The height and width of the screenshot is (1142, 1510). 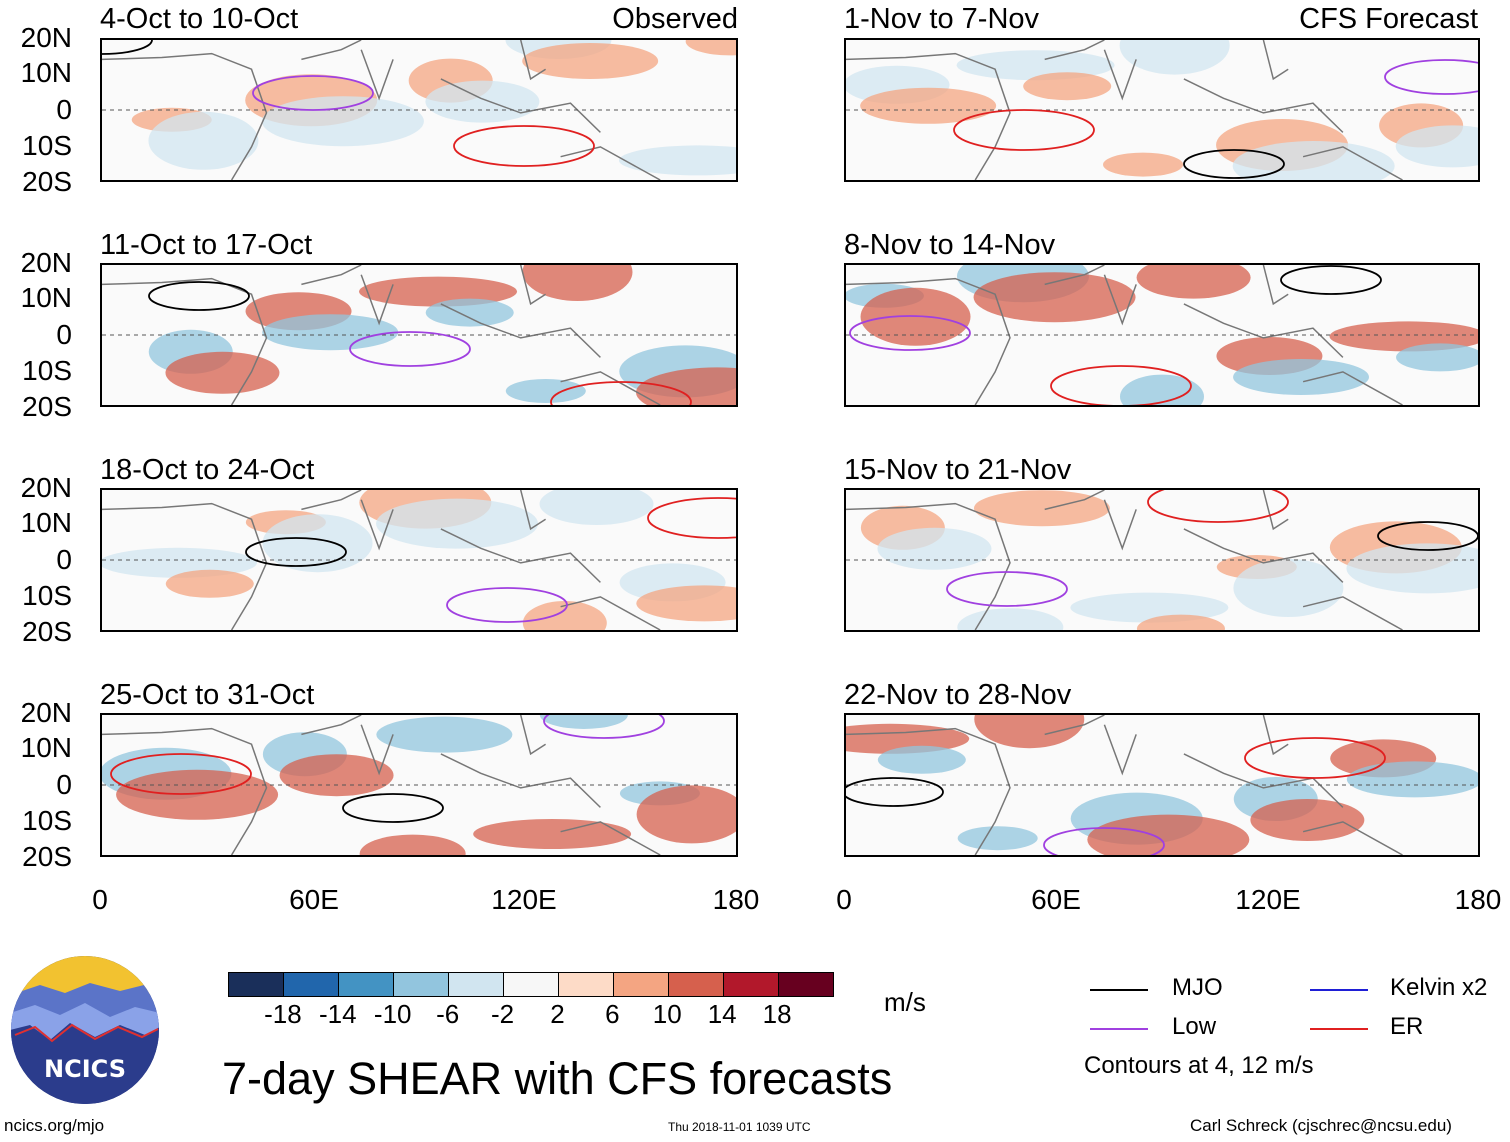 I want to click on ncics-logo: NCICS, so click(x=85, y=1030).